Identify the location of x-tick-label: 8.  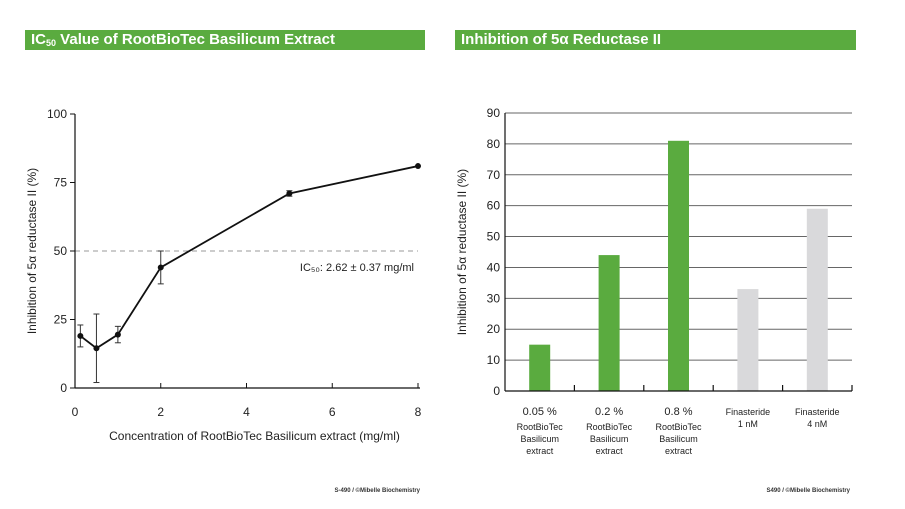
(418, 412).